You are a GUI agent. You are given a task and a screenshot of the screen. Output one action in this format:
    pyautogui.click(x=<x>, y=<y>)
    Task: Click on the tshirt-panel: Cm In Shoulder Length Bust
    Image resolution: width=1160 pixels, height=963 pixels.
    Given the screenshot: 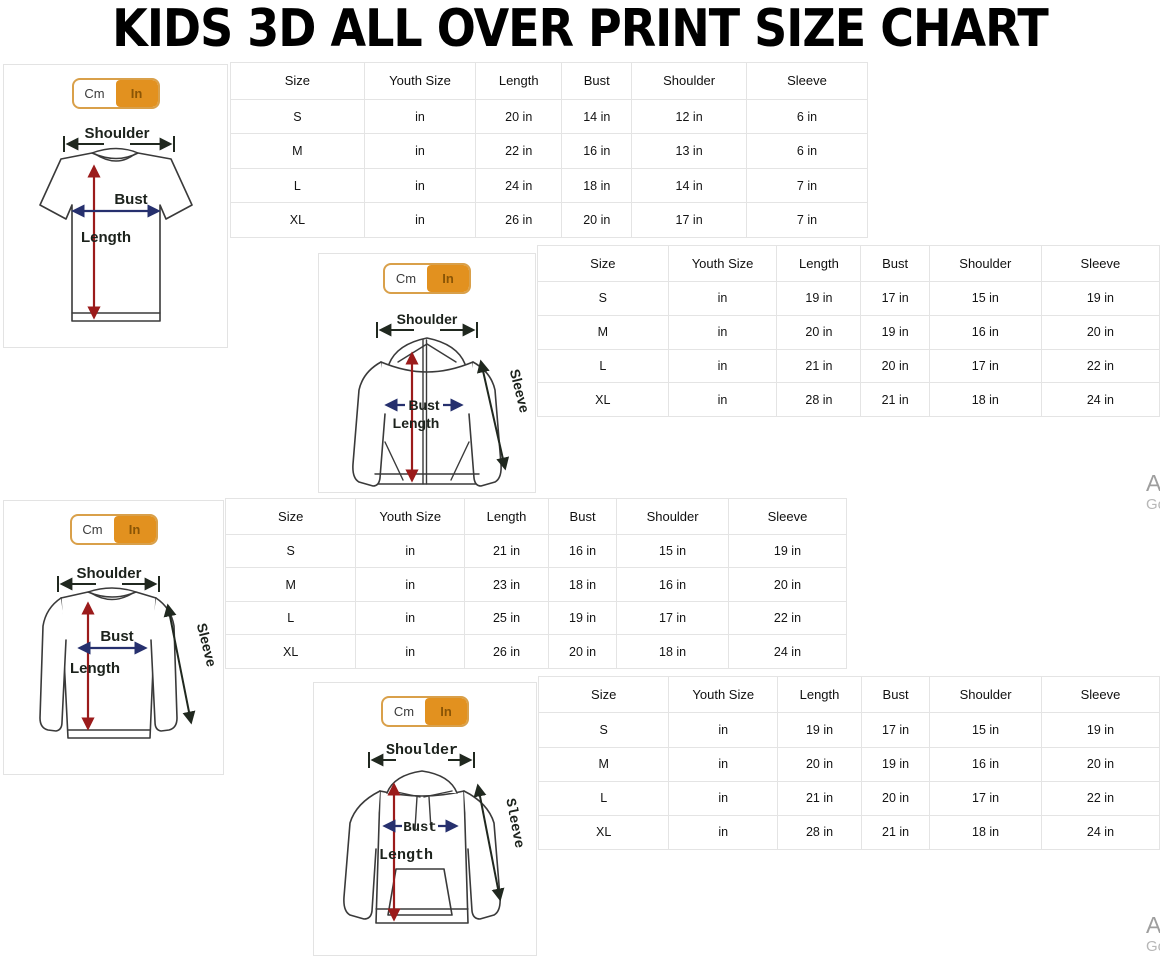 What is the action you would take?
    pyautogui.click(x=115, y=206)
    